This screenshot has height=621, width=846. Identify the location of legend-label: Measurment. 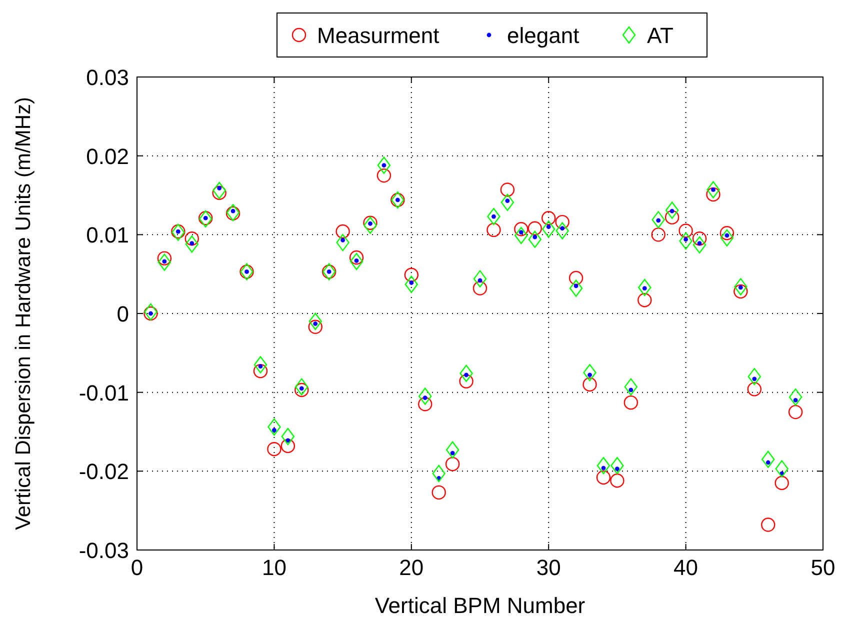
(378, 35).